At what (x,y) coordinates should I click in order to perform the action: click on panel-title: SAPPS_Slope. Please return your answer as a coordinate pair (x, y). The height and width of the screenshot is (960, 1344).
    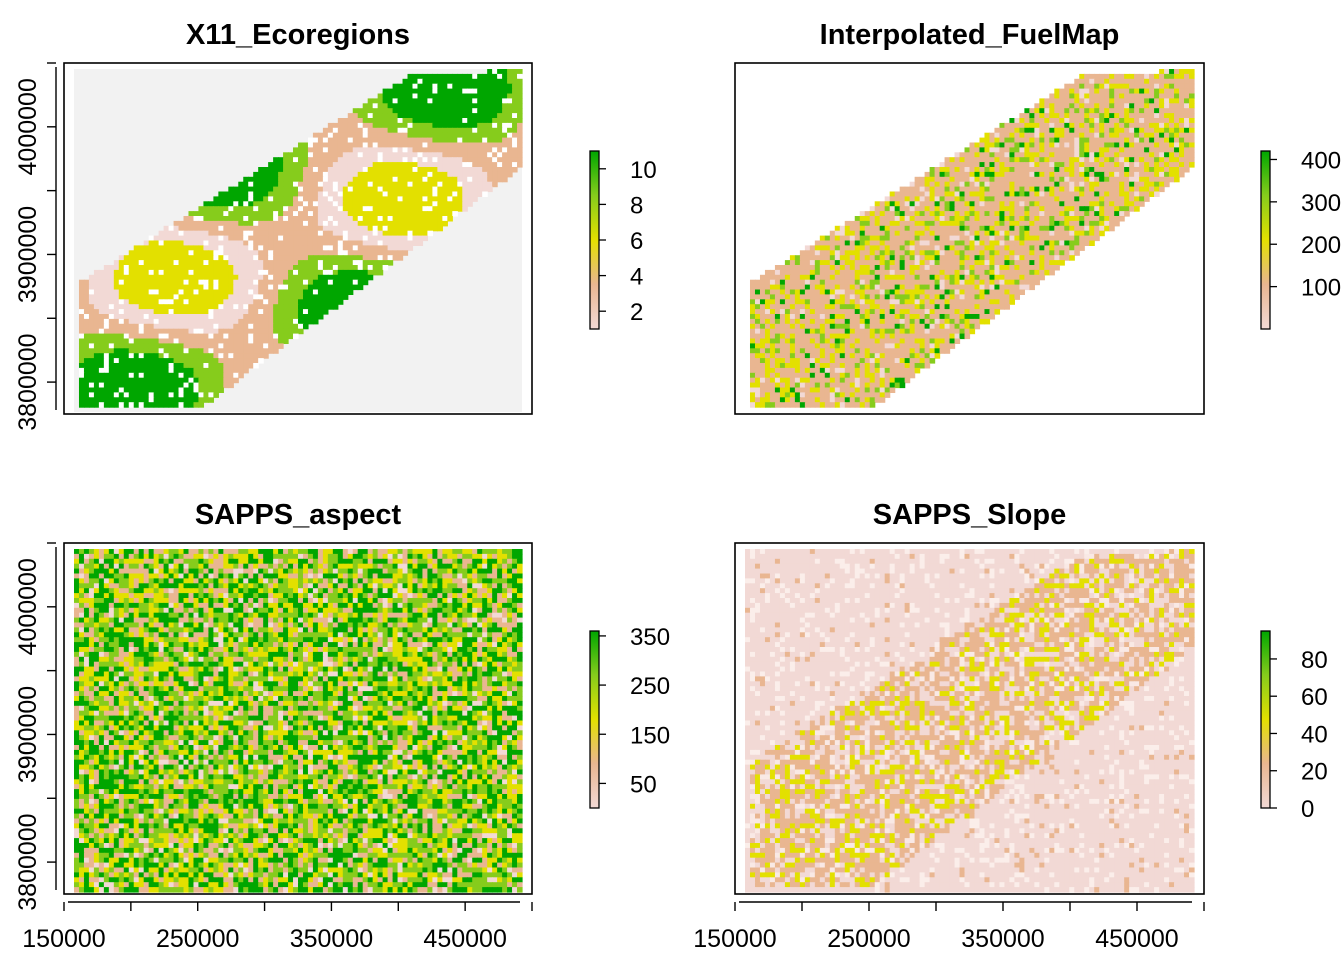
    Looking at the image, I should click on (969, 515).